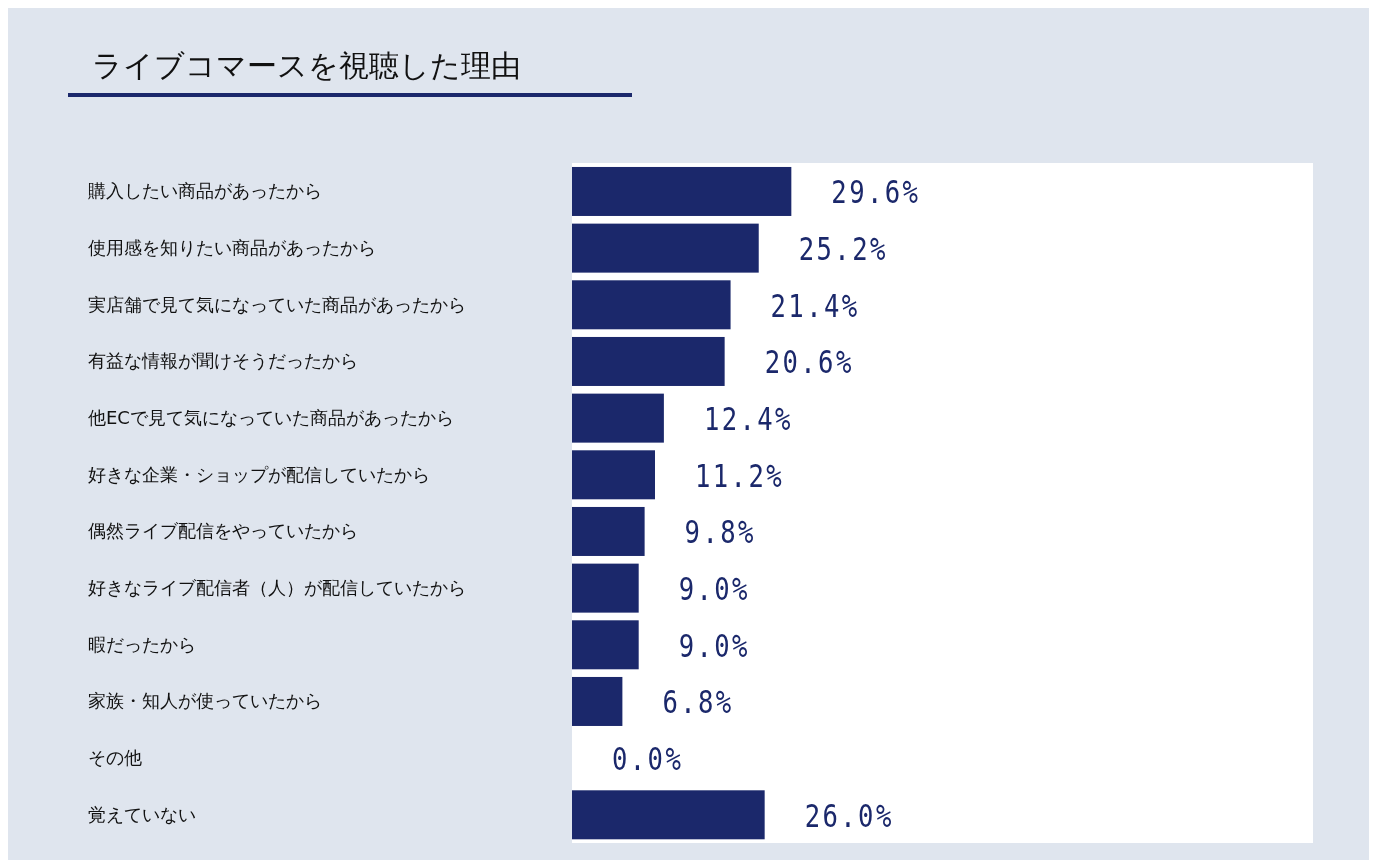 The image size is (1377, 868). Describe the element at coordinates (205, 191) in the screenshot. I see `y-tick-label: 購入したい商品があったから` at that location.